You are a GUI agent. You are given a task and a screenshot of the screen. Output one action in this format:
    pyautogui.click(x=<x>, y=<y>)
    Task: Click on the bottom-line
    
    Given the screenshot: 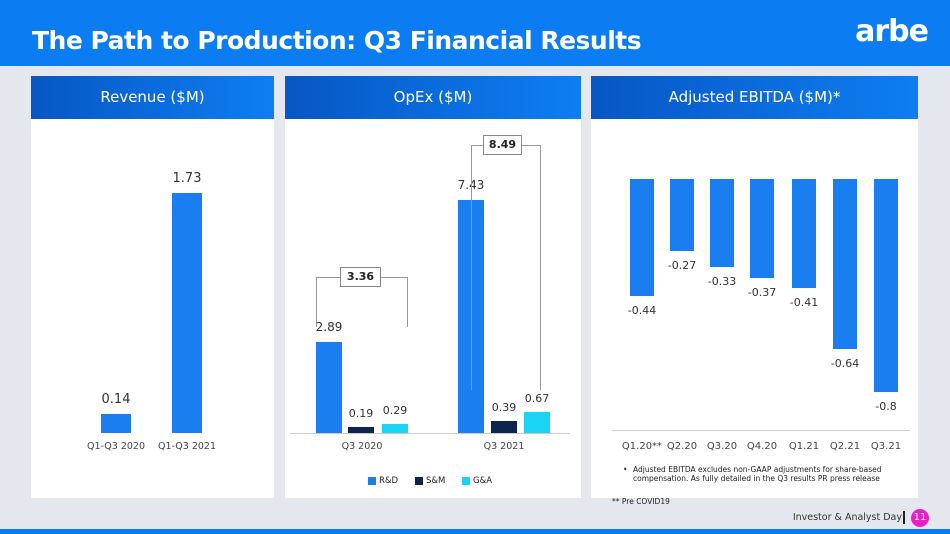 What is the action you would take?
    pyautogui.click(x=475, y=531)
    